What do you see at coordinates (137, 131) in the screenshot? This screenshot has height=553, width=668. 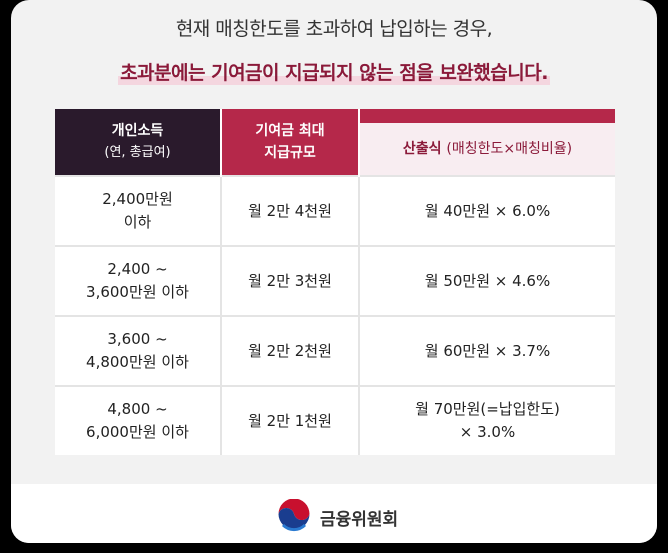 I see `header-income-title: 개인소득` at bounding box center [137, 131].